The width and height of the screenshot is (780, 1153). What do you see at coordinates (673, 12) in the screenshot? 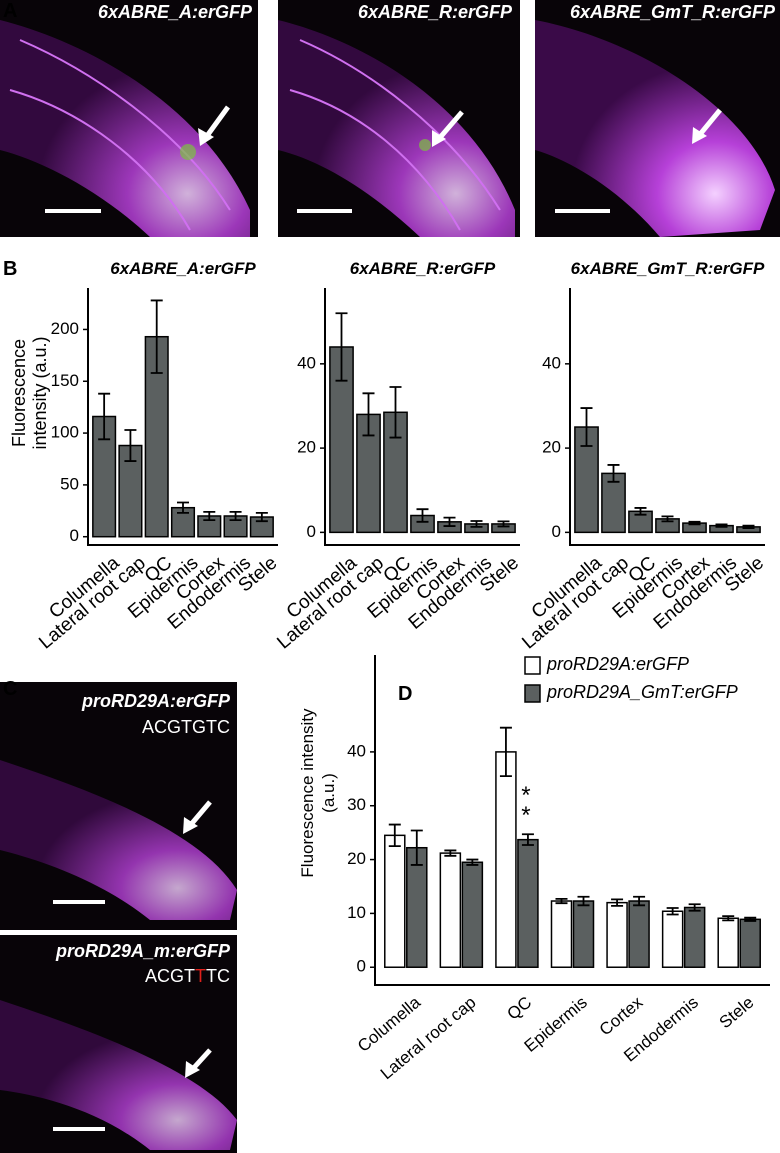
I see `image-caption: 6xABRE_GmT_R:erGFP` at bounding box center [673, 12].